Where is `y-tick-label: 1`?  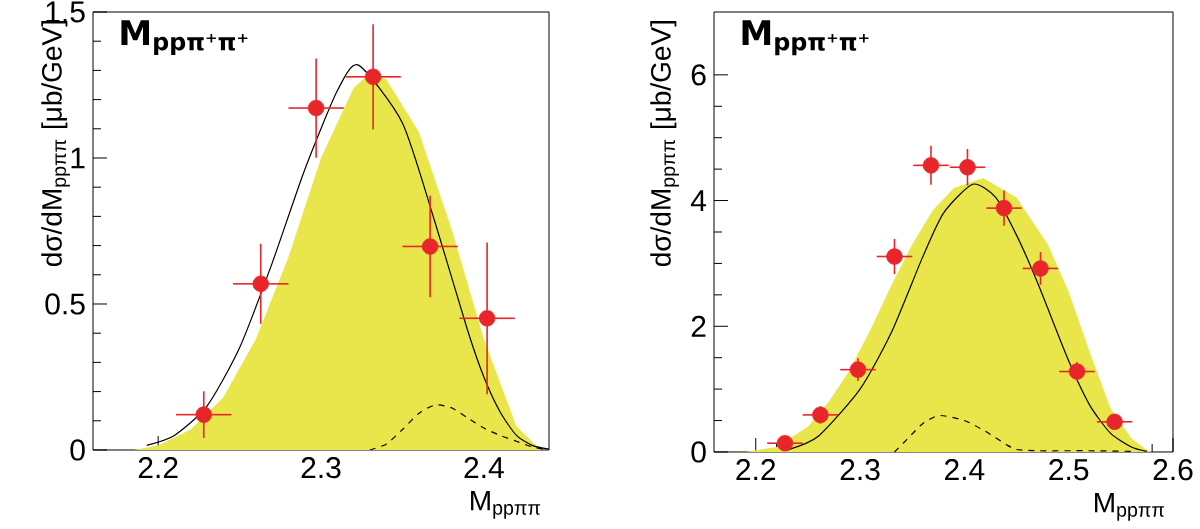
y-tick-label: 1 is located at coordinates (78, 158).